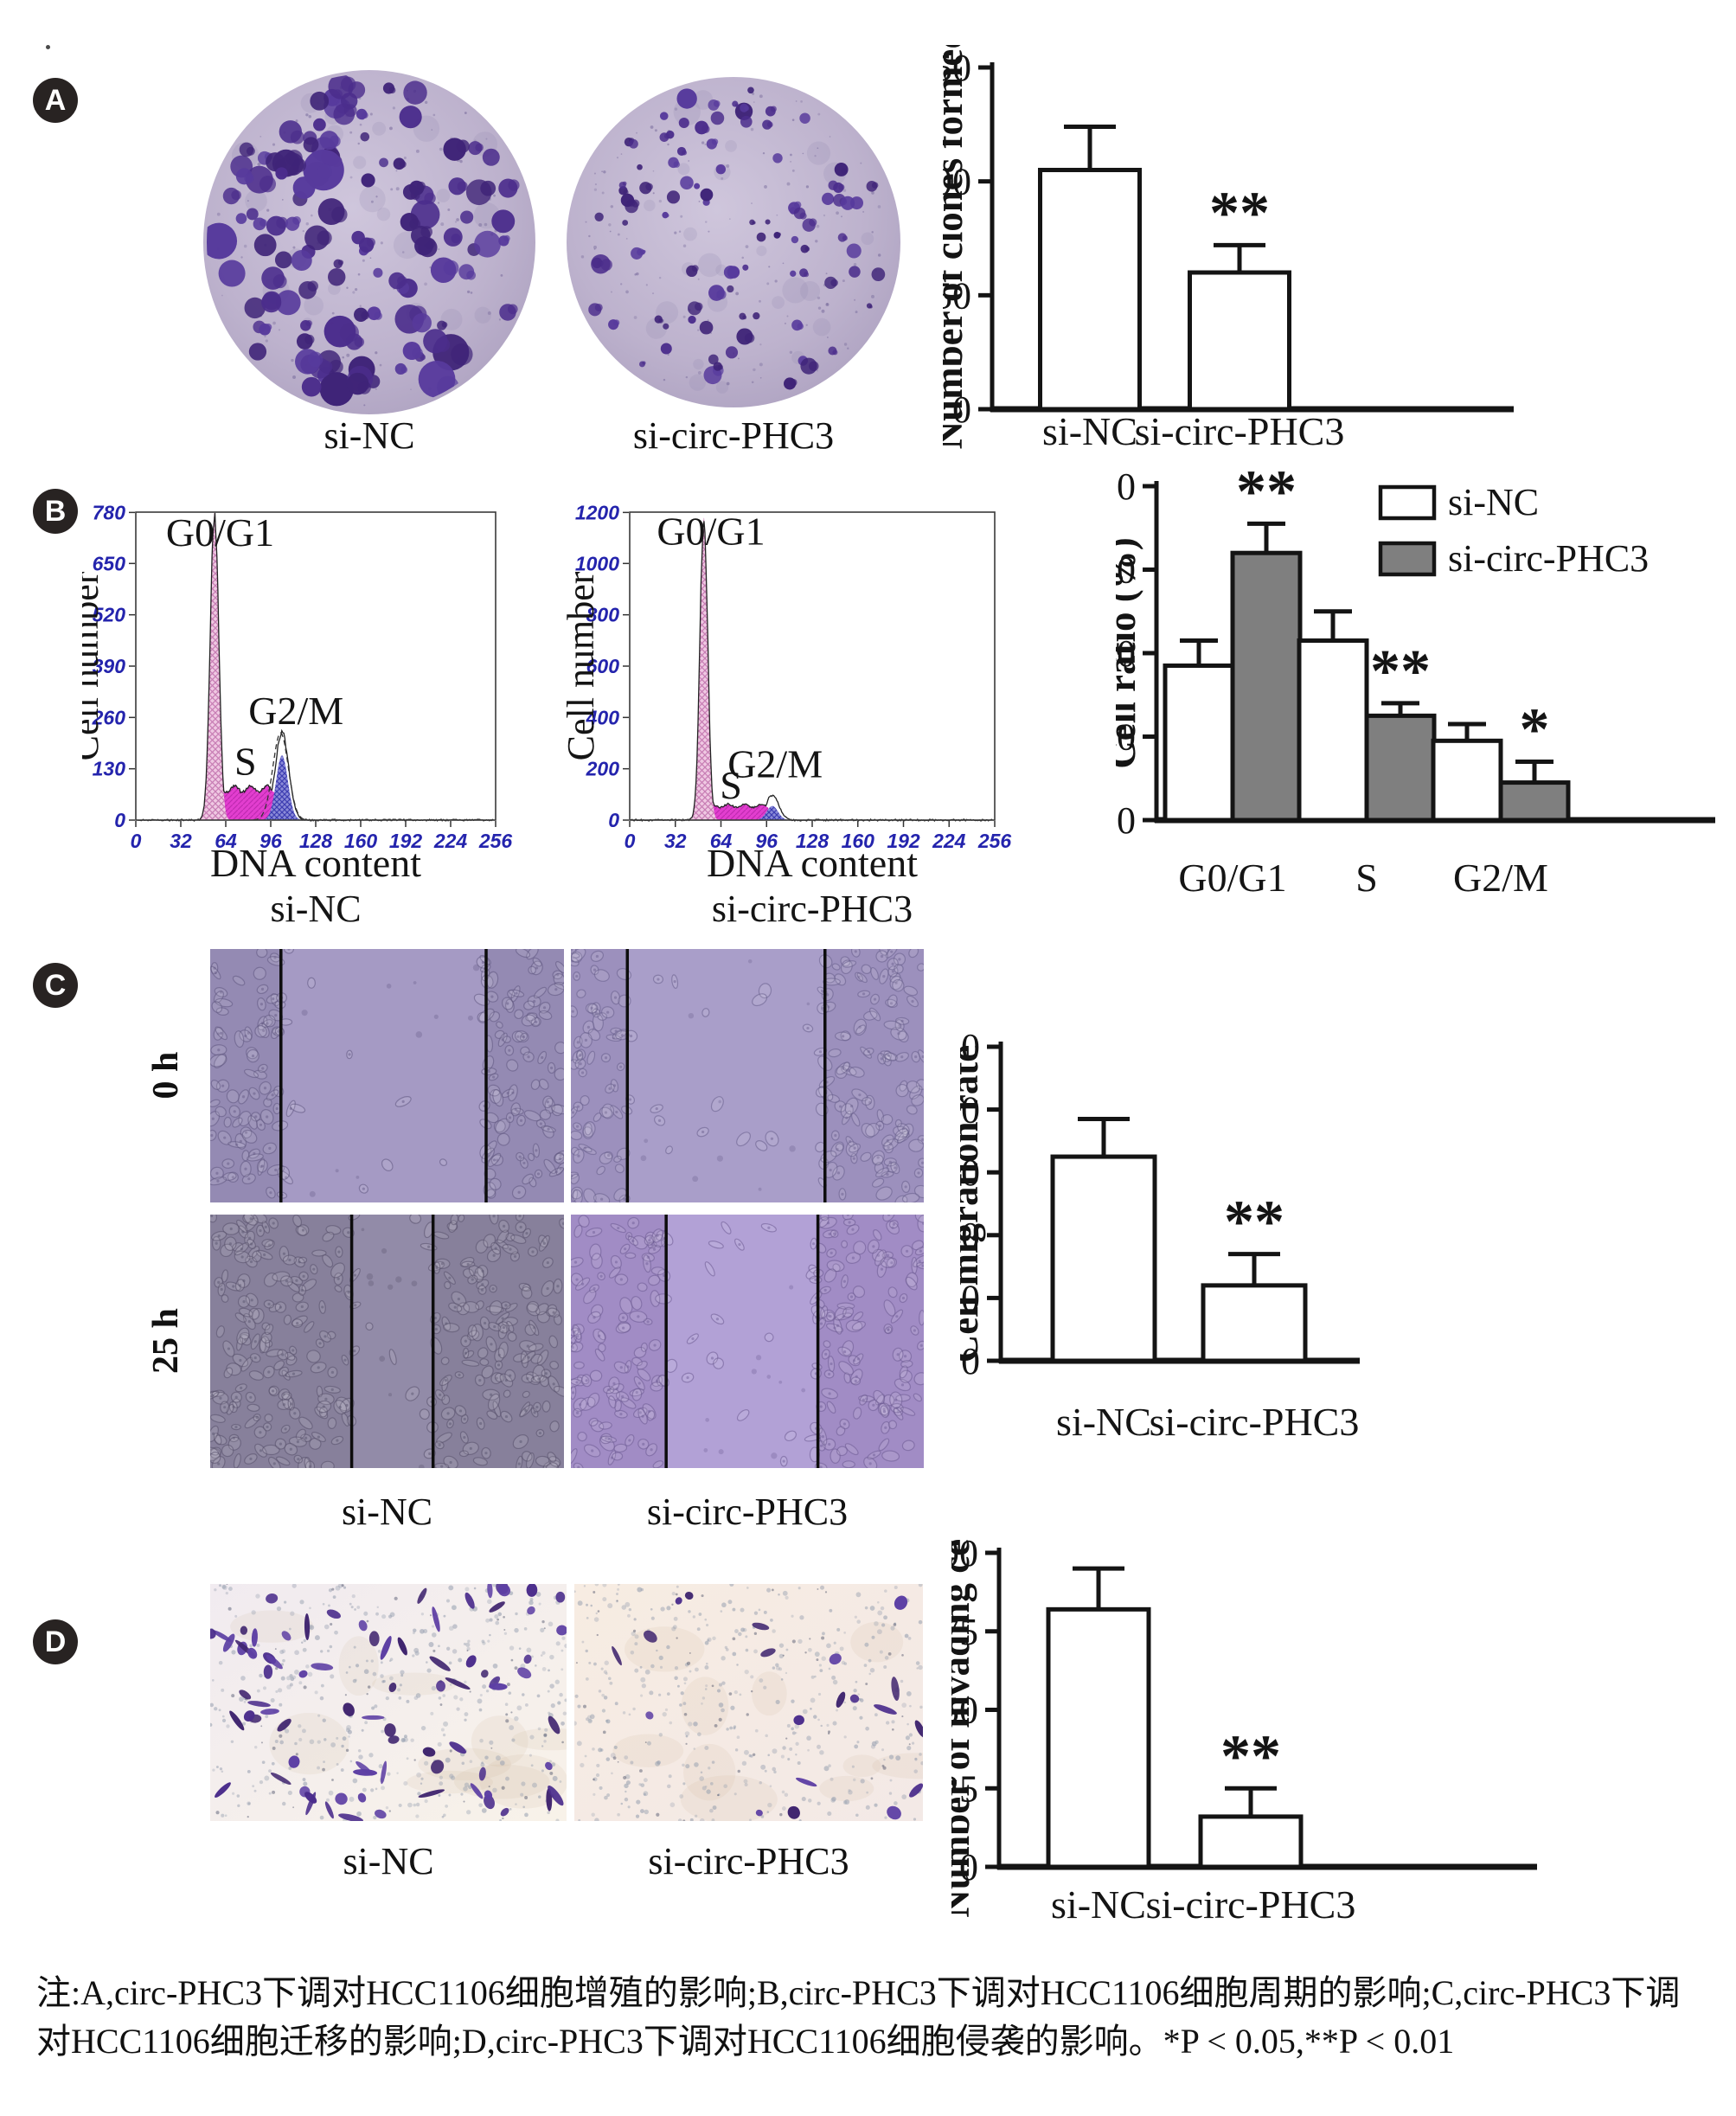 This screenshot has width=1736, height=2116. What do you see at coordinates (748, 1861) in the screenshot?
I see `invasion-label-si-circ-phc3: si-circ-PHC3` at bounding box center [748, 1861].